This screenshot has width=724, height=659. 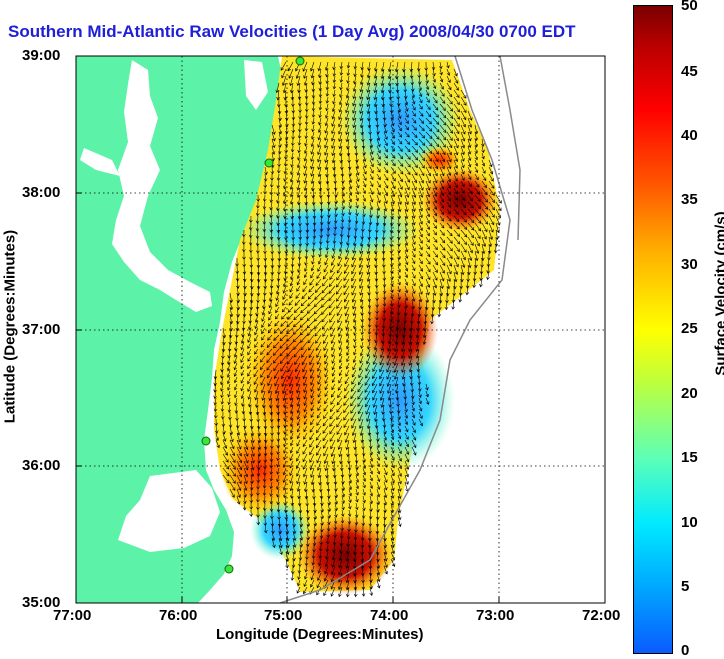 I want to click on x-tick-label: 74:00, so click(x=389, y=615).